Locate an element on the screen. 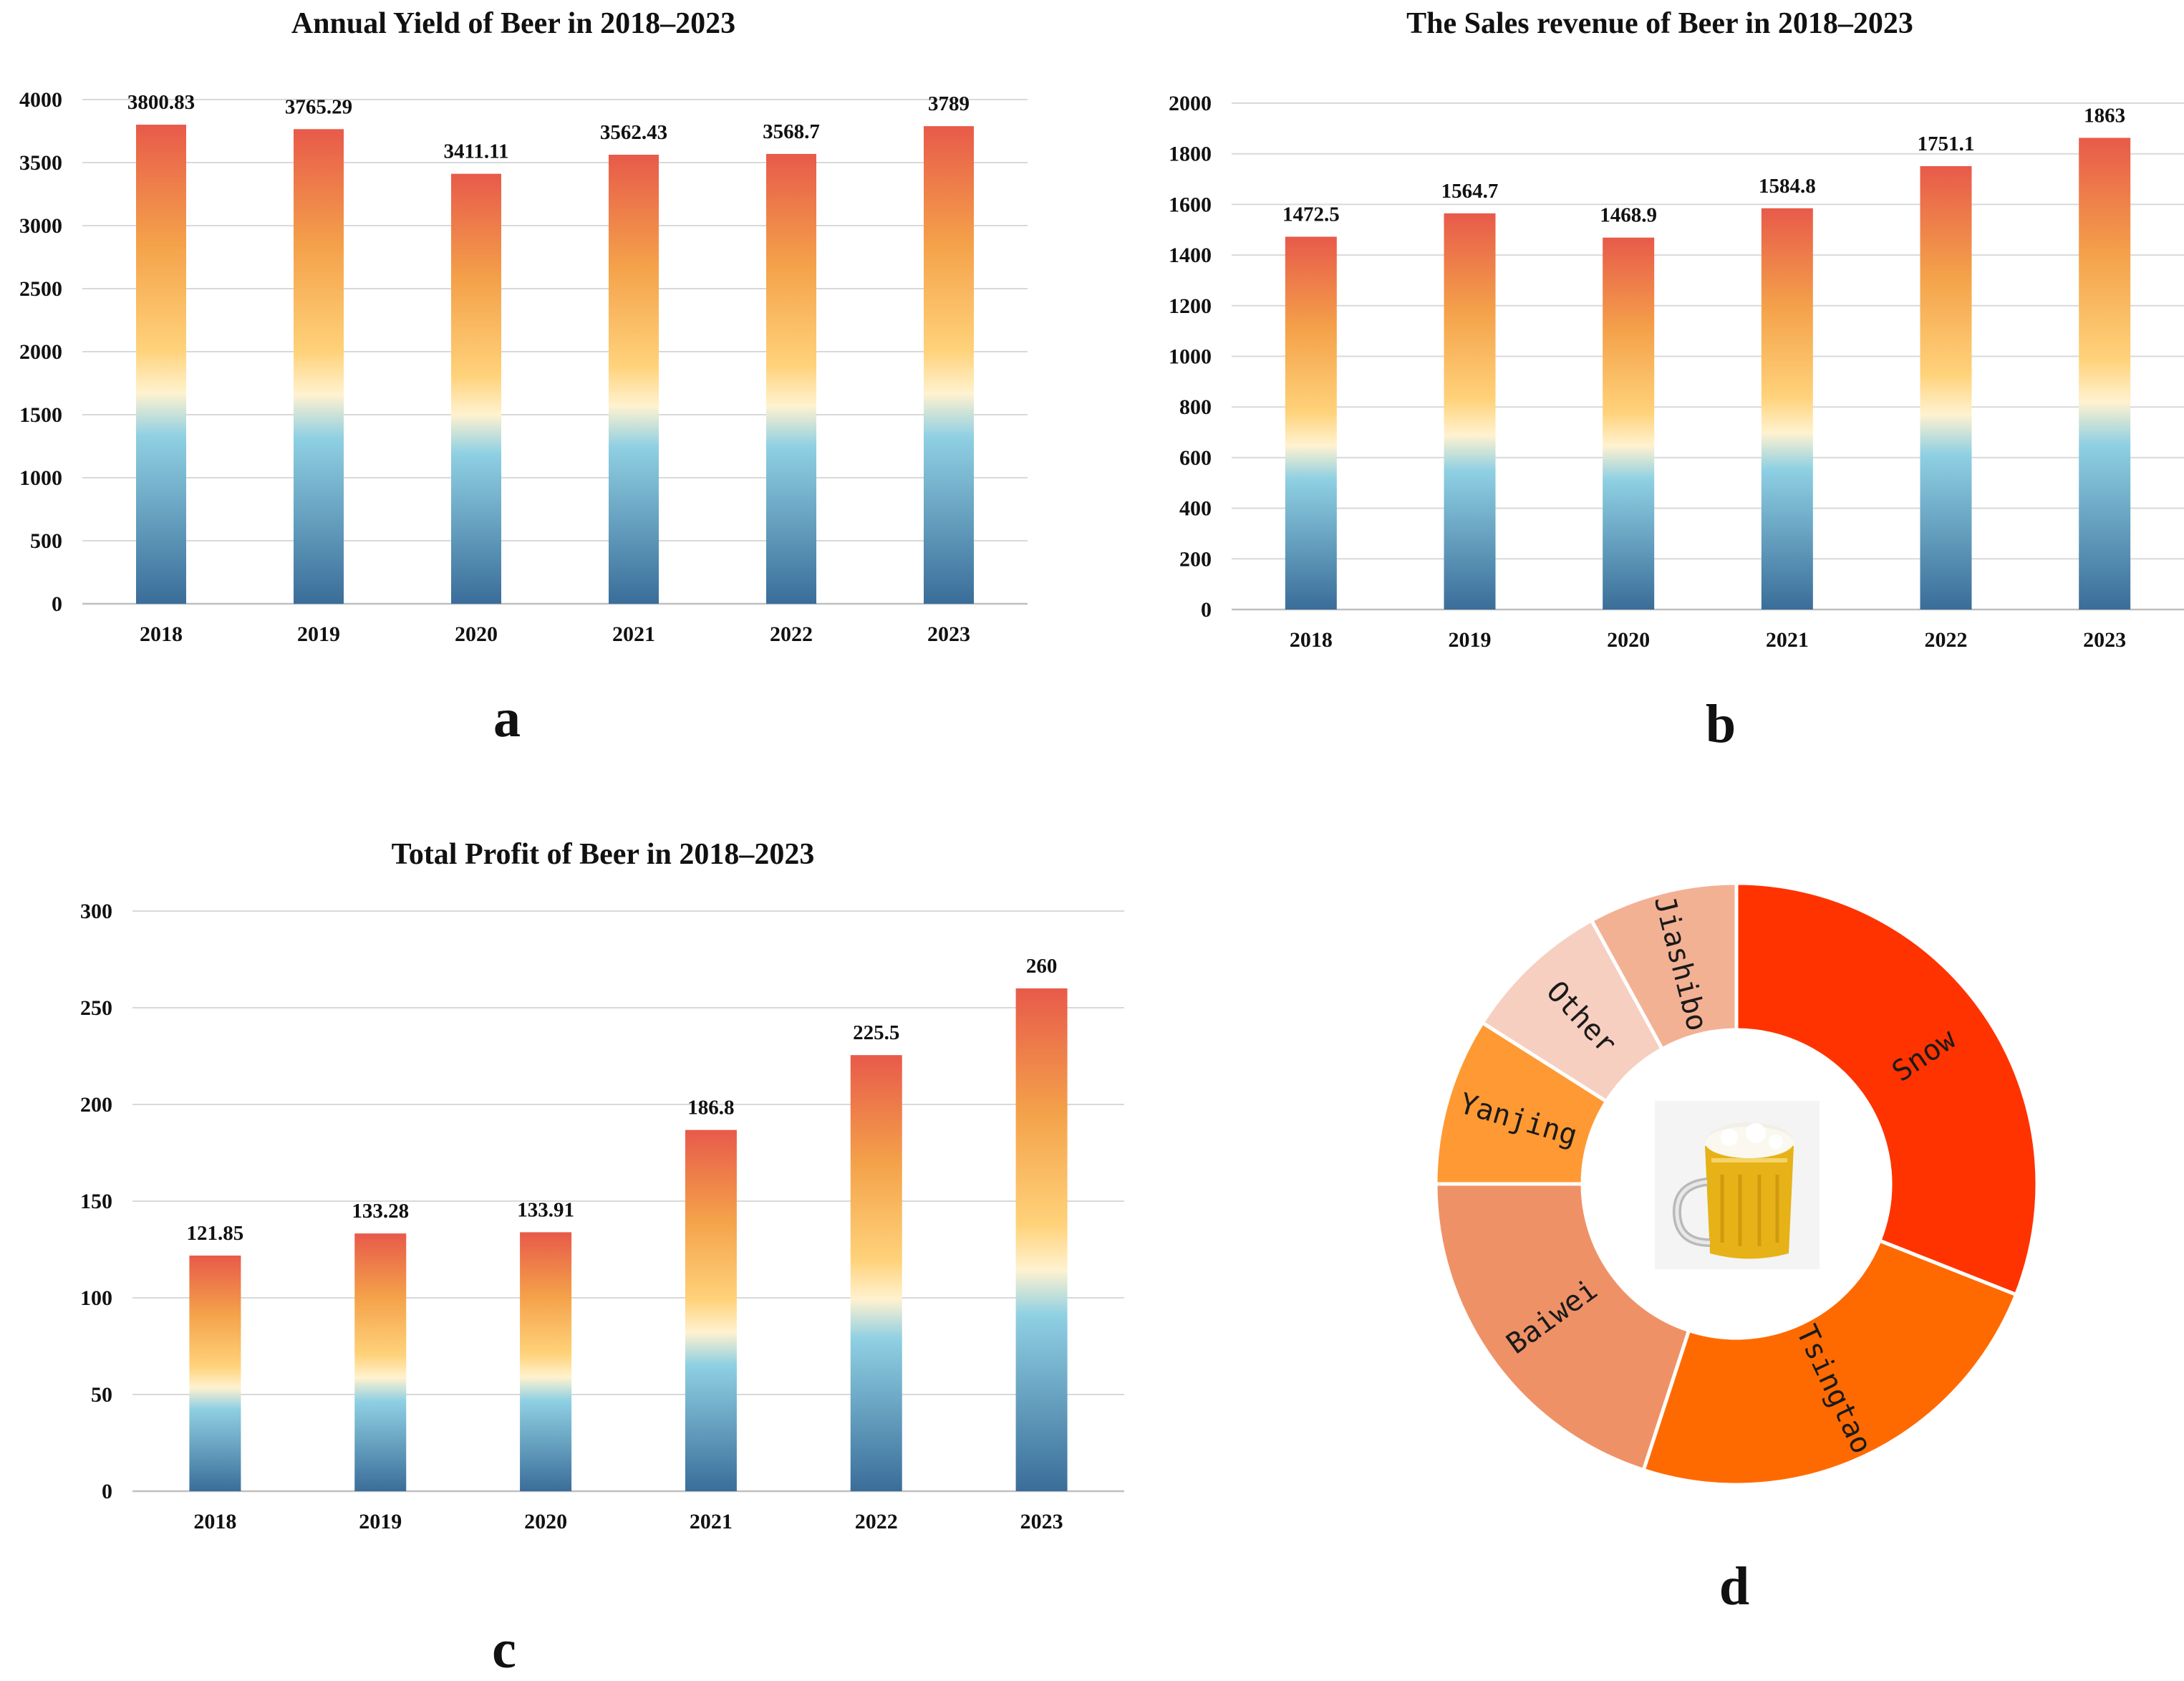 This screenshot has width=2184, height=1681. panel-letter-c: c is located at coordinates (504, 1649).